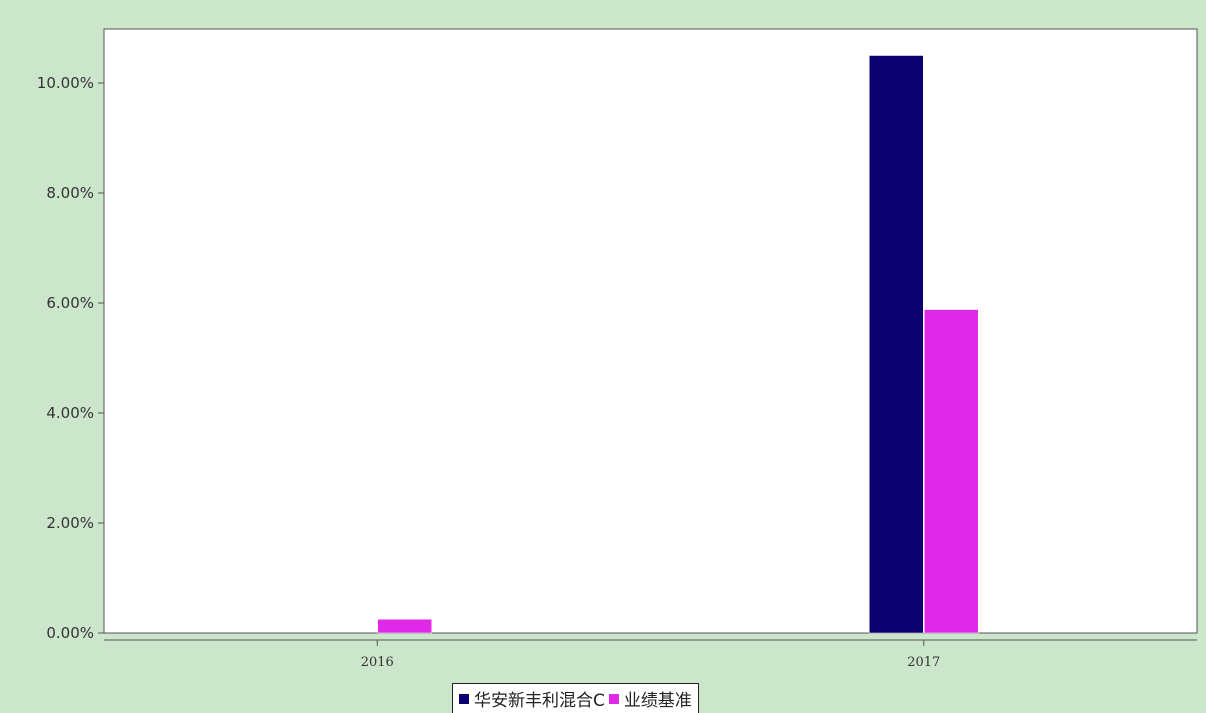 The image size is (1206, 713). What do you see at coordinates (65, 83) in the screenshot?
I see `y-tick-label: 10.00%` at bounding box center [65, 83].